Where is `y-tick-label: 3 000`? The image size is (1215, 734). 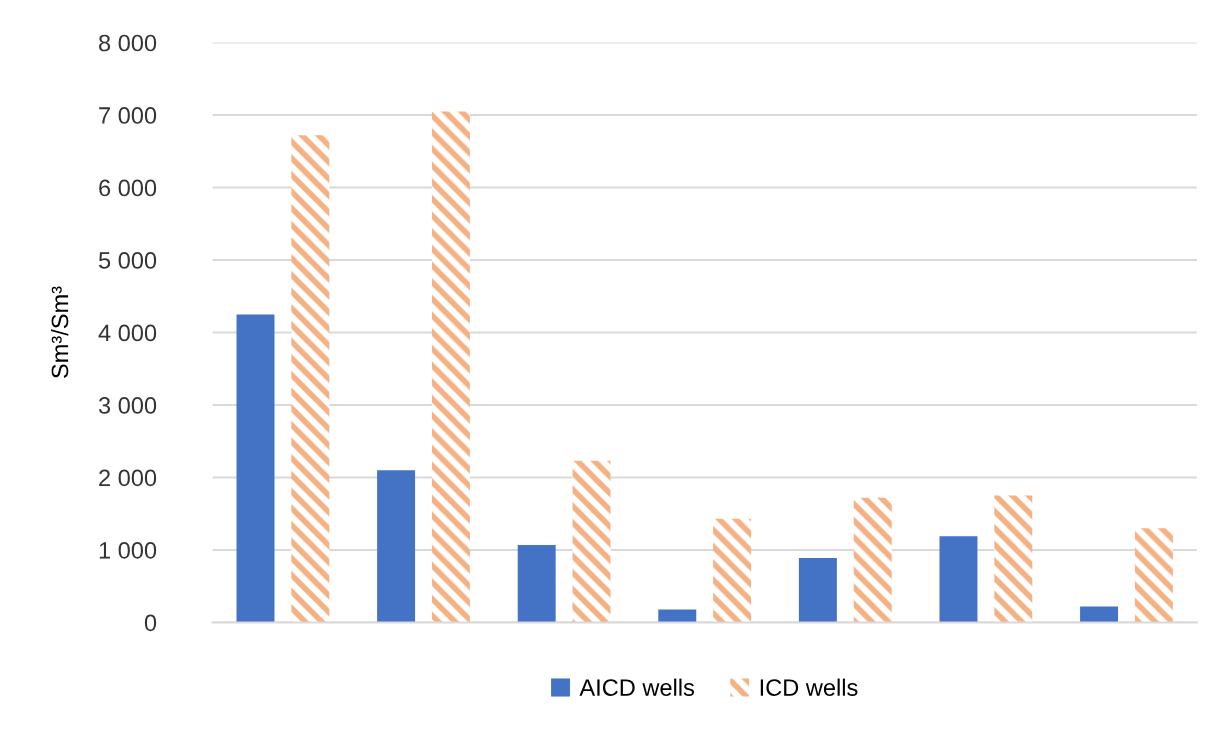 y-tick-label: 3 000 is located at coordinates (127, 405).